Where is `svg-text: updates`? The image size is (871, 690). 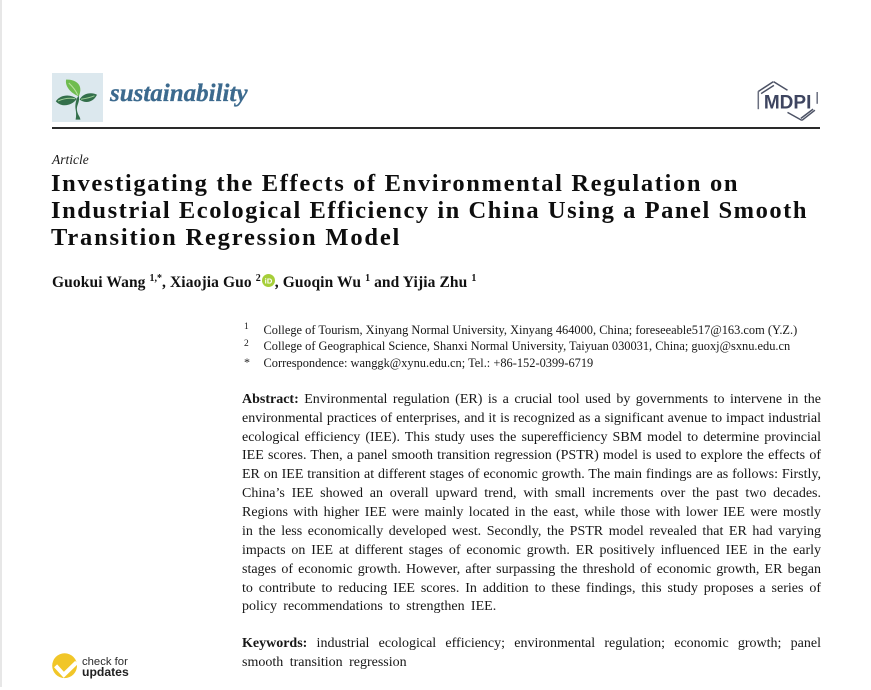
svg-text: updates is located at coordinates (105, 672).